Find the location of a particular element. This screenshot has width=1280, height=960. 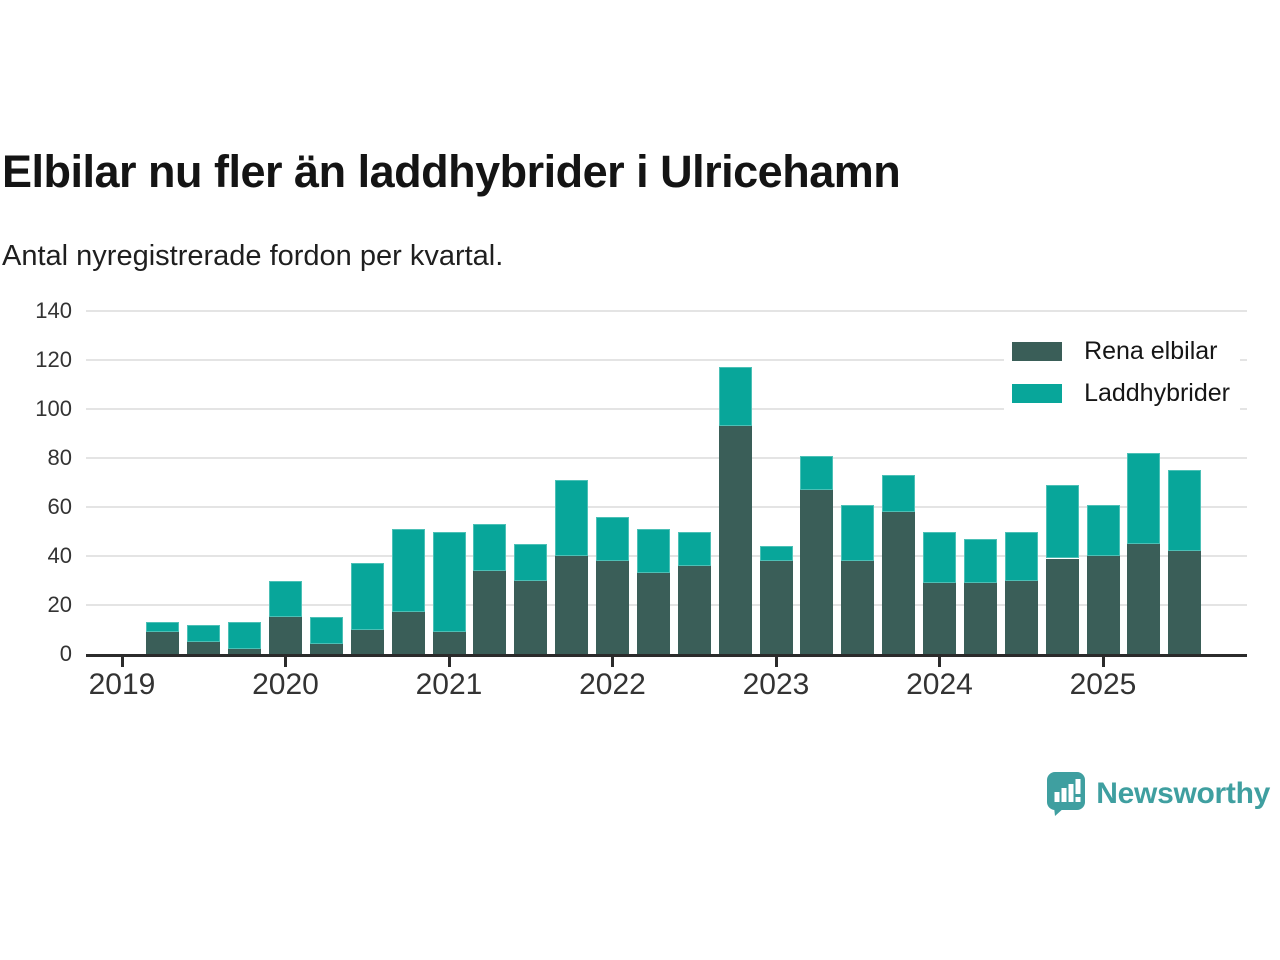

bar-segment-2021-Q3-rena-elbilar is located at coordinates (531, 617).